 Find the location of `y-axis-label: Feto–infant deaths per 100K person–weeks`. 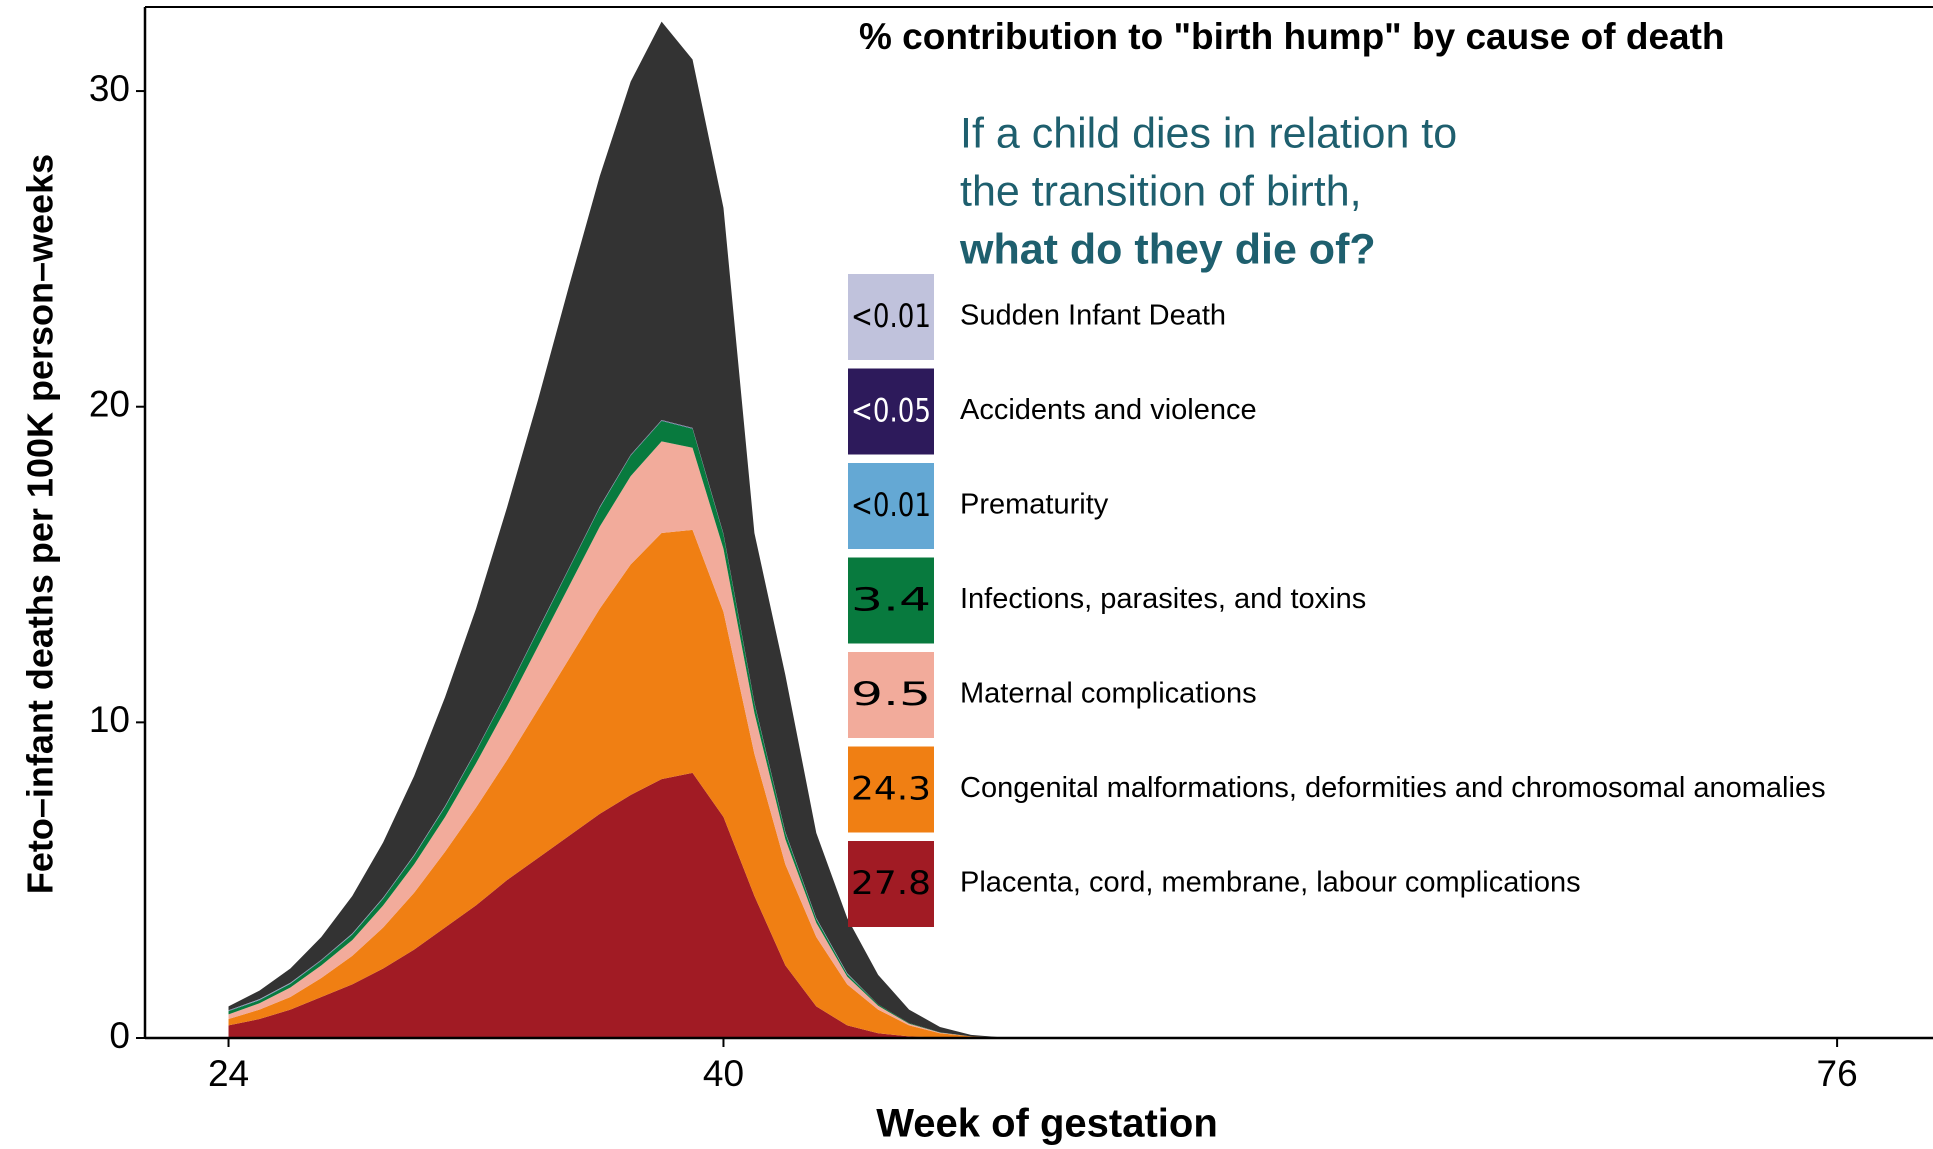

y-axis-label: Feto–infant deaths per 100K person–weeks is located at coordinates (40, 524).